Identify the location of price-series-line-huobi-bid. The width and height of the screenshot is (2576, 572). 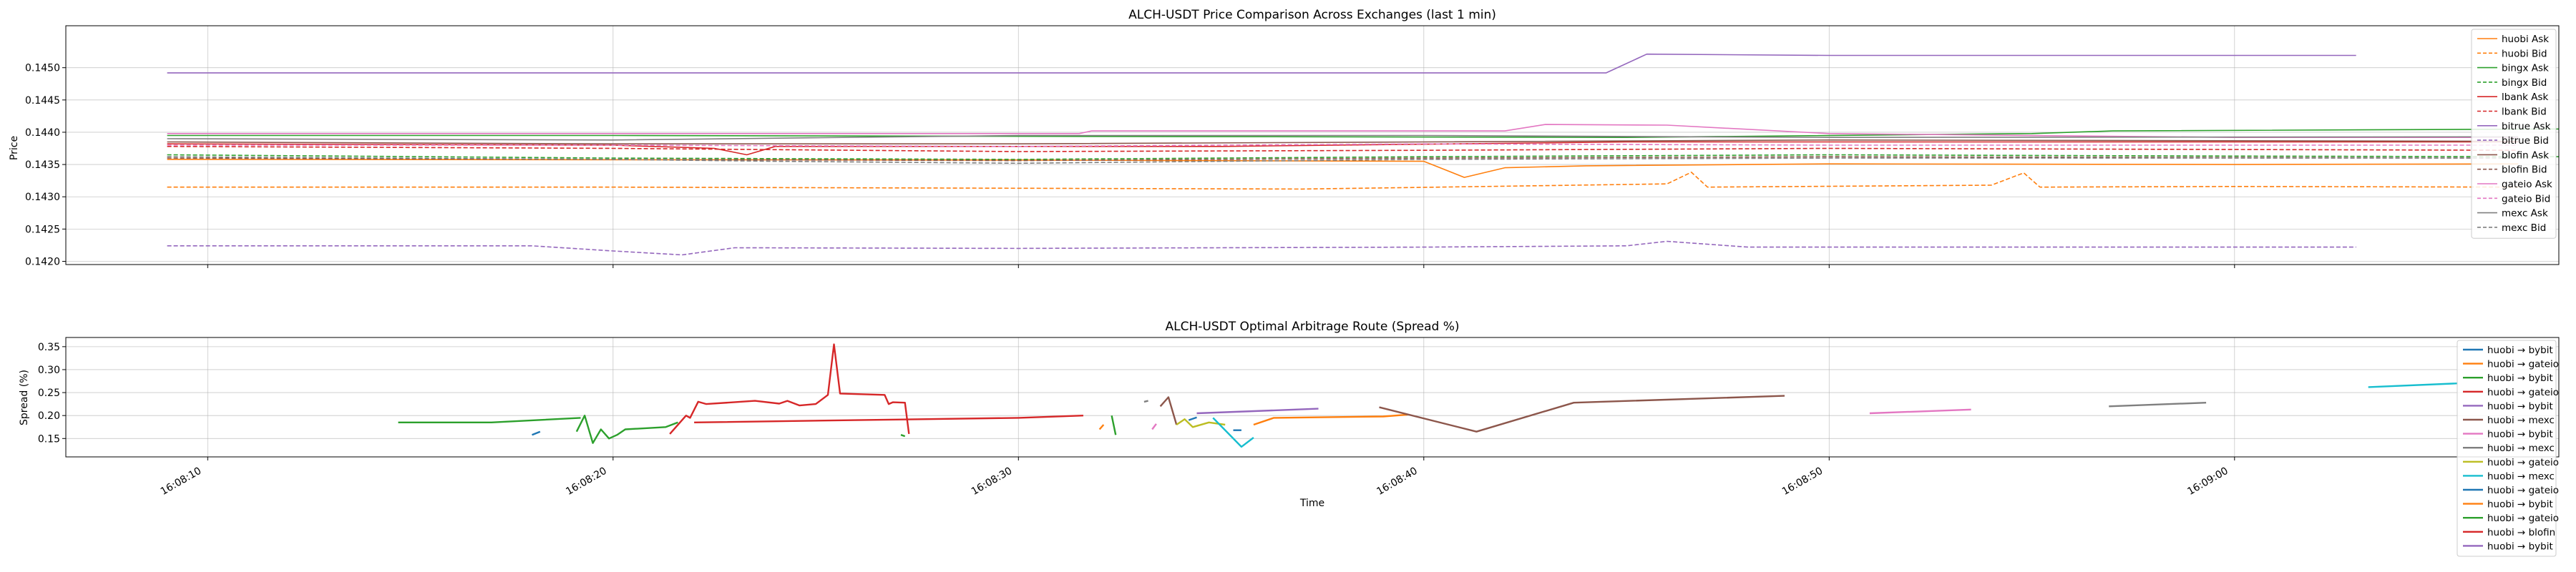
(1343, 181).